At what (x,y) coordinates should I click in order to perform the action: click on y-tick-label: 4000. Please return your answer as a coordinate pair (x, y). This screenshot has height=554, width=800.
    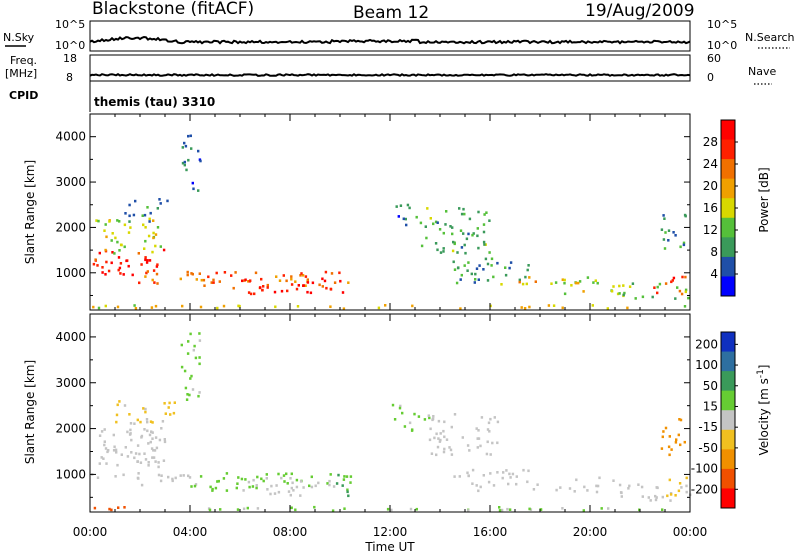
    Looking at the image, I should click on (70, 337).